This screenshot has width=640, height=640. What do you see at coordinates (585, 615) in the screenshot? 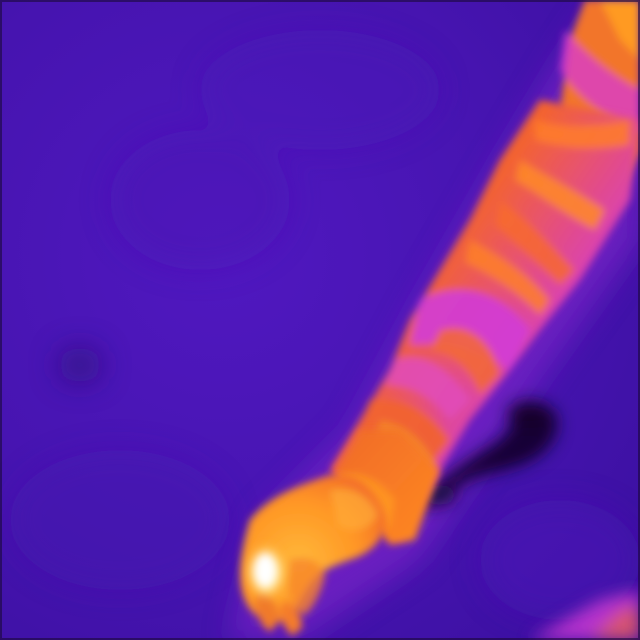
I see `bottom-right-warm-patch` at bounding box center [585, 615].